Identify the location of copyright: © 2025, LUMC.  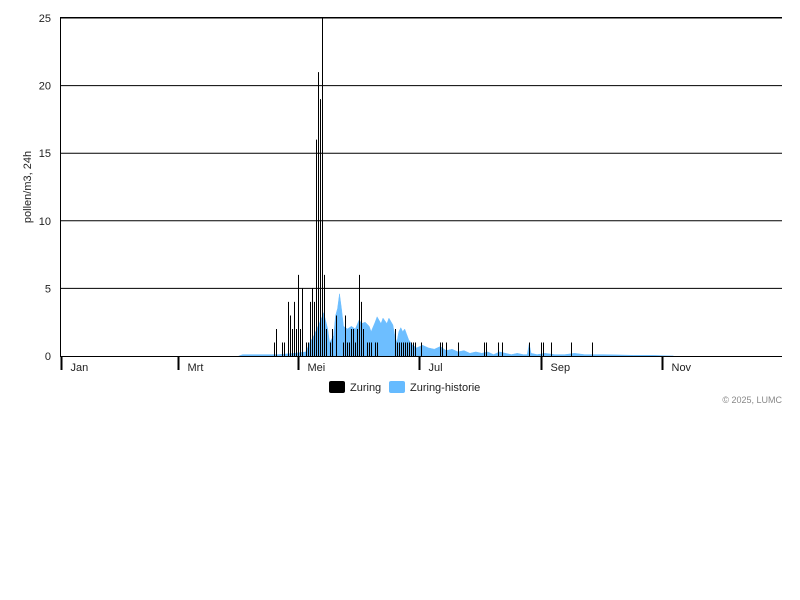
(752, 400).